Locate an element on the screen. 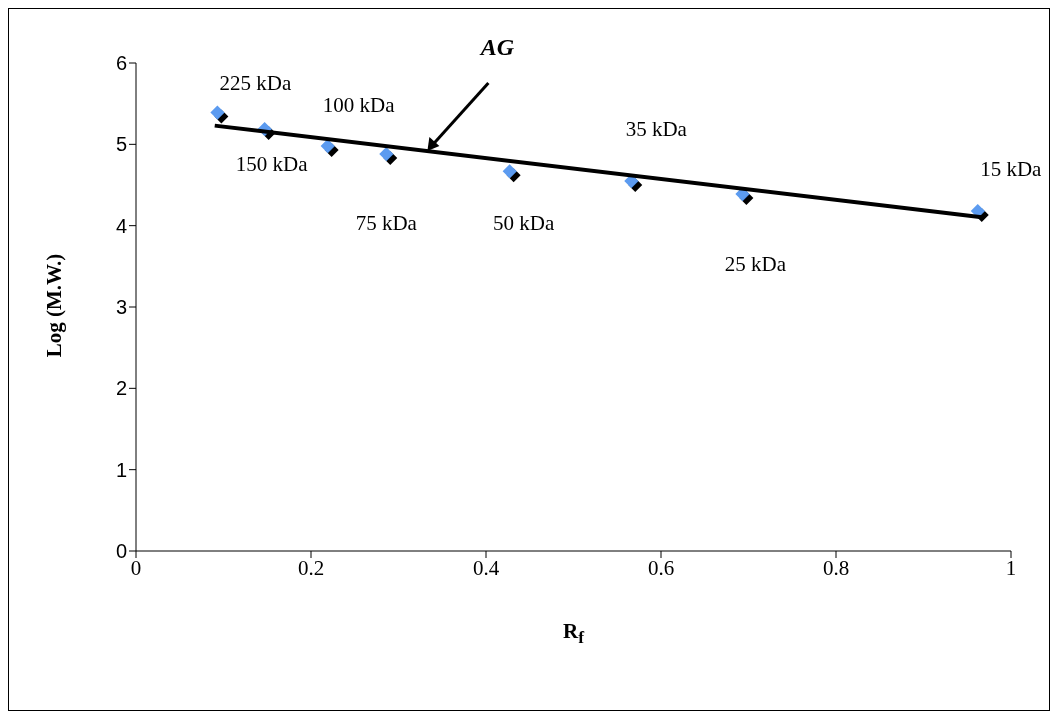 The width and height of the screenshot is (1057, 711). annotation: 75 kDa is located at coordinates (386, 223).